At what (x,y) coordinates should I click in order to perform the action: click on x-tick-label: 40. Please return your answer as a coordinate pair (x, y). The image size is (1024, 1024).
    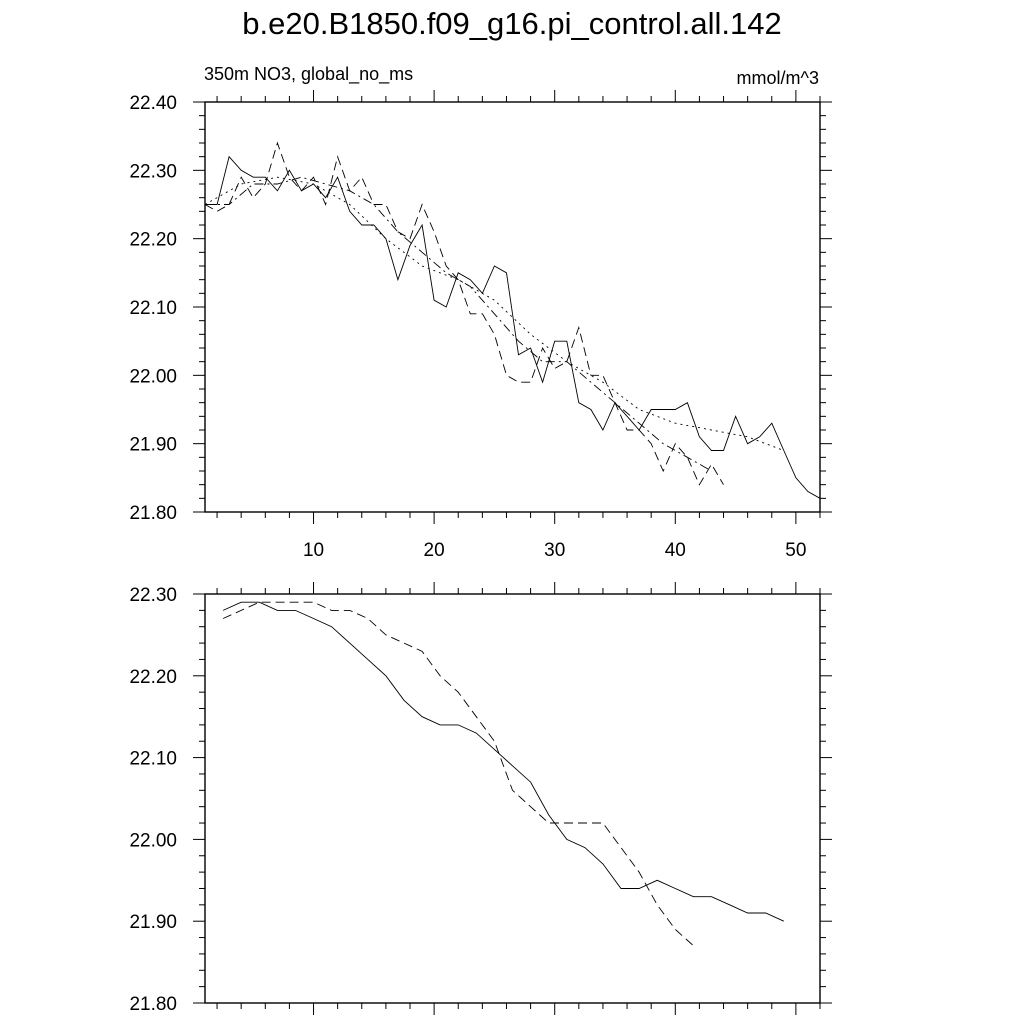
    Looking at the image, I should click on (675, 550).